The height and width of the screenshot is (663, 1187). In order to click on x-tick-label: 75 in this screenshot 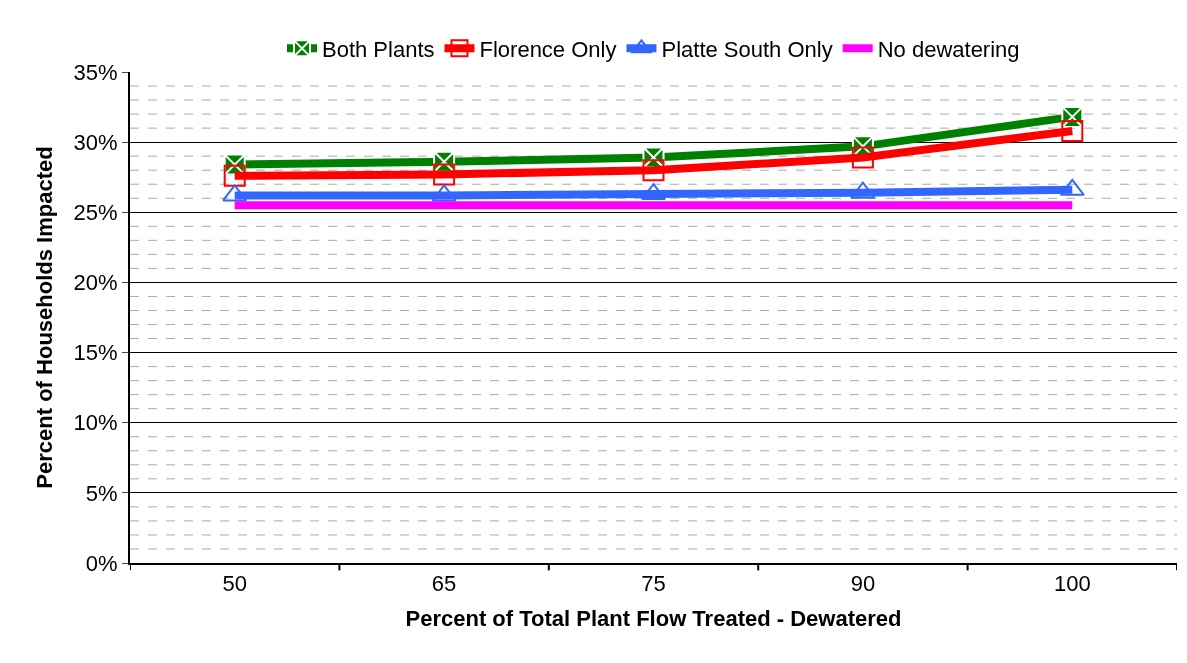, I will do `click(653, 584)`.